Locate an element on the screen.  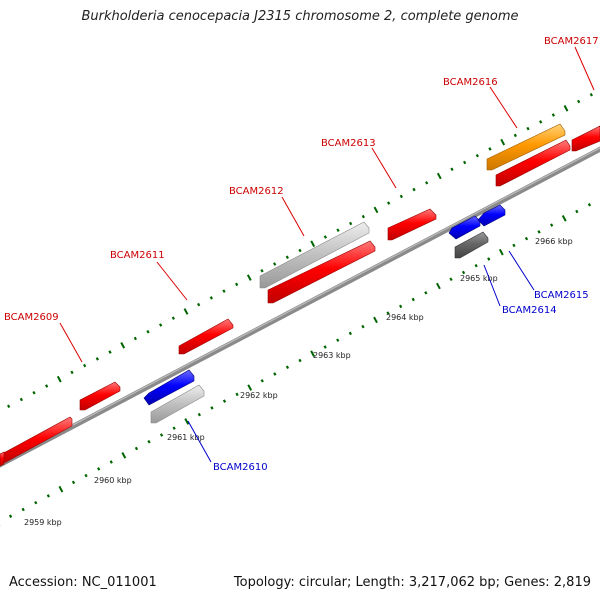
gene-label-forward: BCAM2617 is located at coordinates (571, 41).